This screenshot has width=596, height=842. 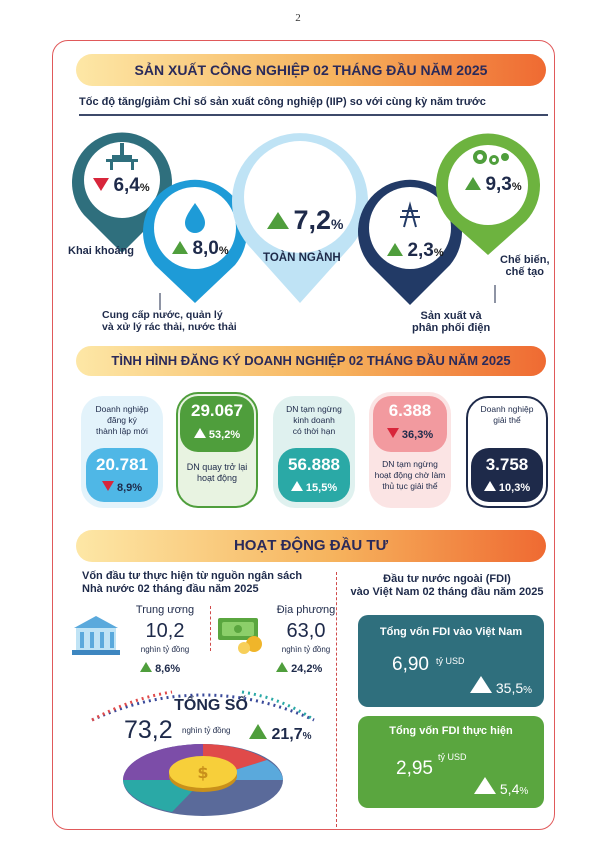 I want to click on fdi-realized-box, so click(x=451, y=762).